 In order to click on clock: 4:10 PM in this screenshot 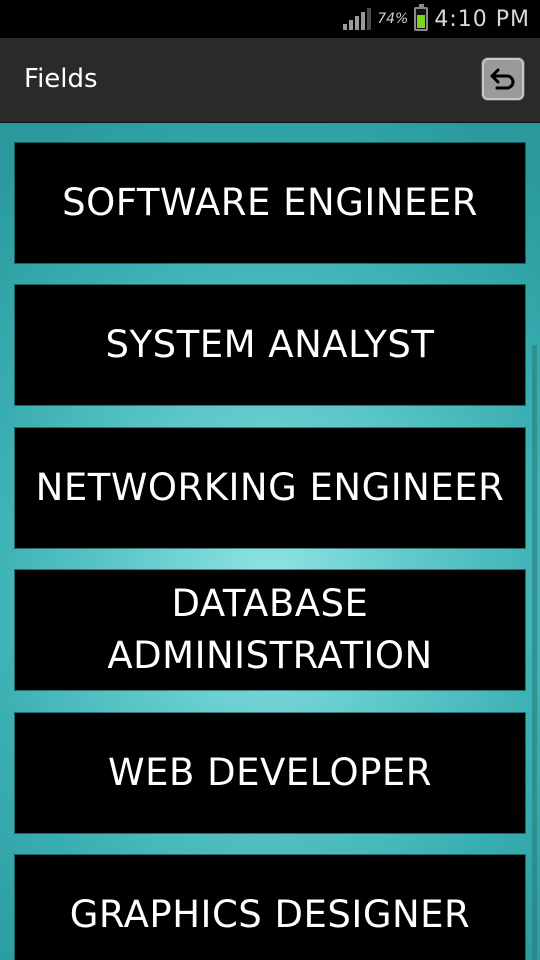, I will do `click(482, 19)`.